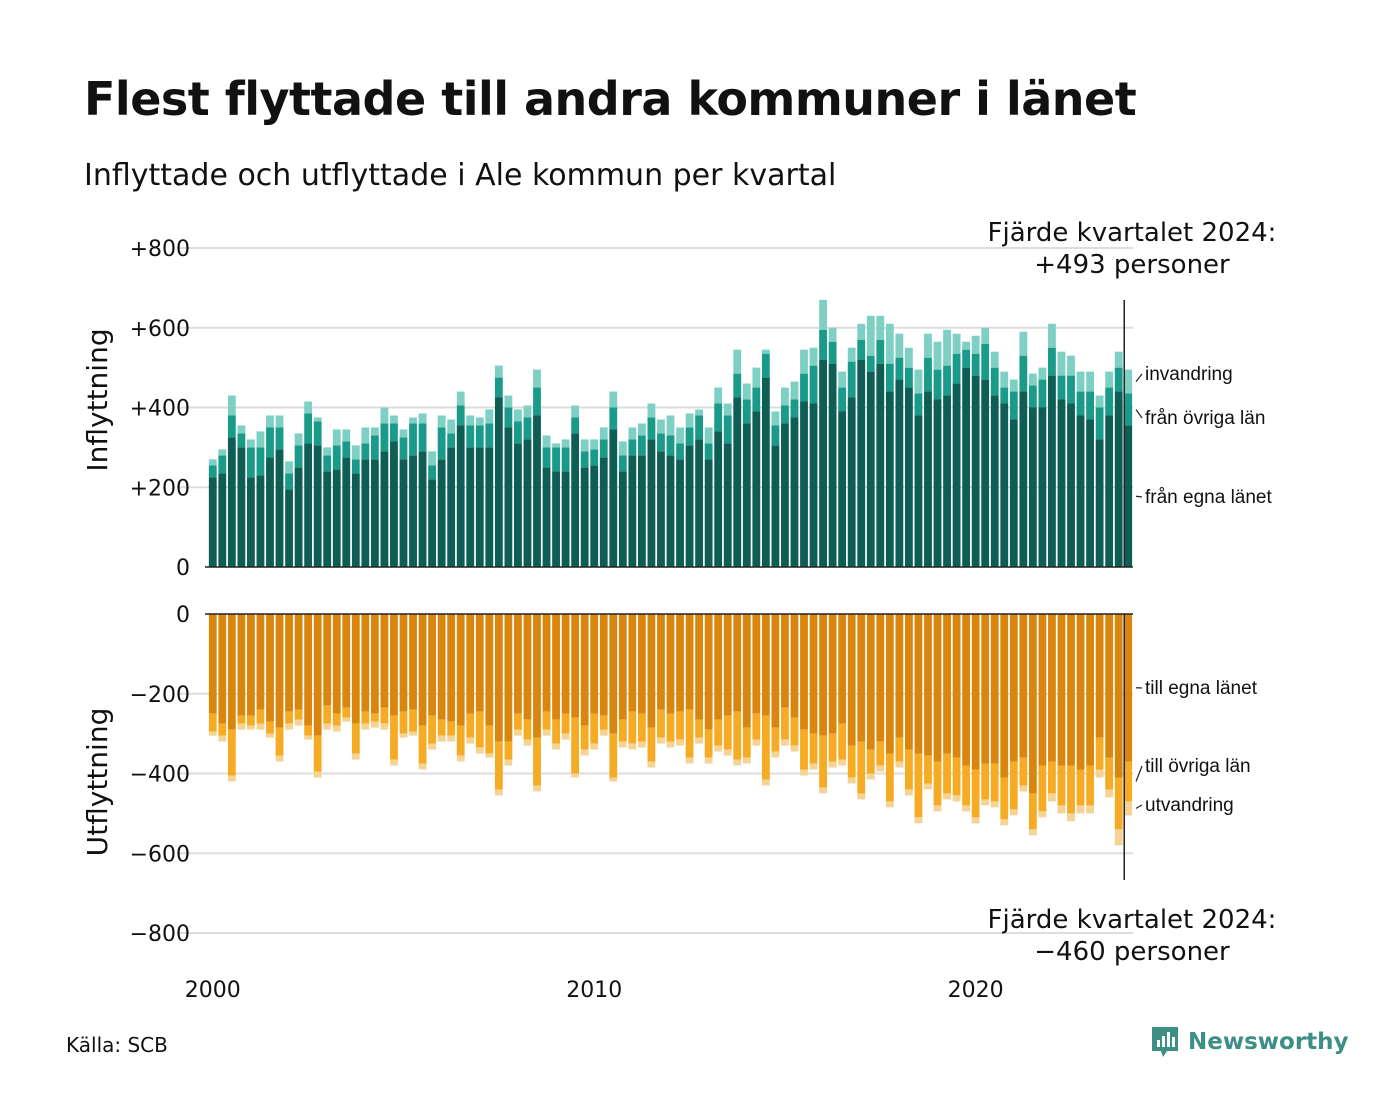 The height and width of the screenshot is (1120, 1400). Describe the element at coordinates (1249, 1042) in the screenshot. I see `brand-logo: Newsworthy` at that location.